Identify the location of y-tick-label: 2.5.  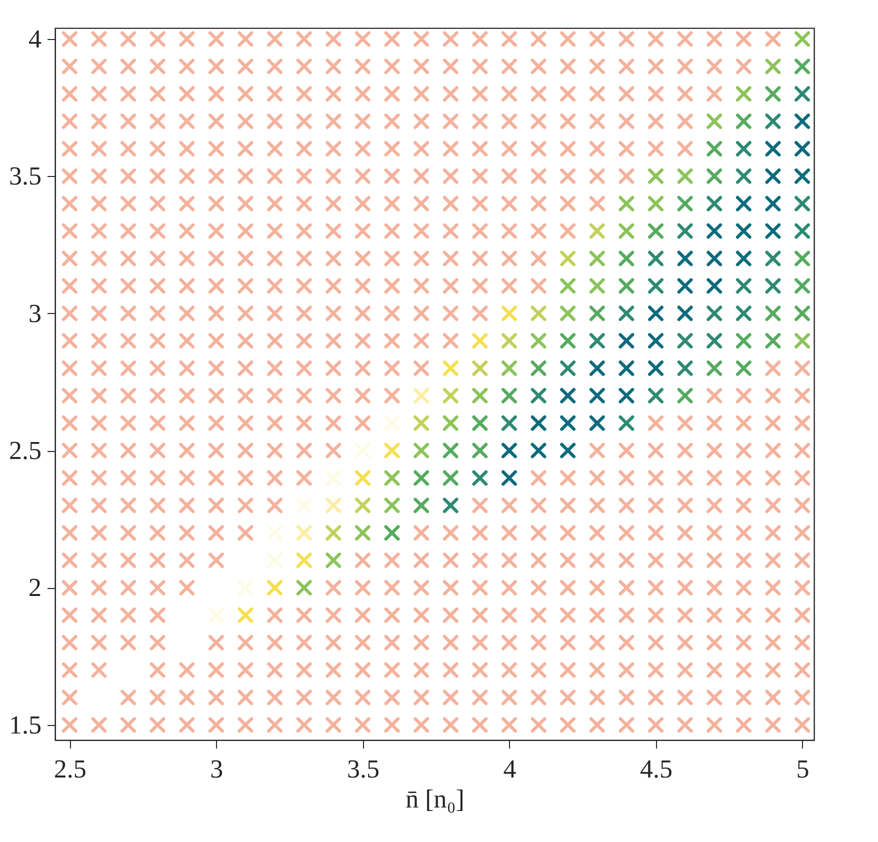
(25, 451).